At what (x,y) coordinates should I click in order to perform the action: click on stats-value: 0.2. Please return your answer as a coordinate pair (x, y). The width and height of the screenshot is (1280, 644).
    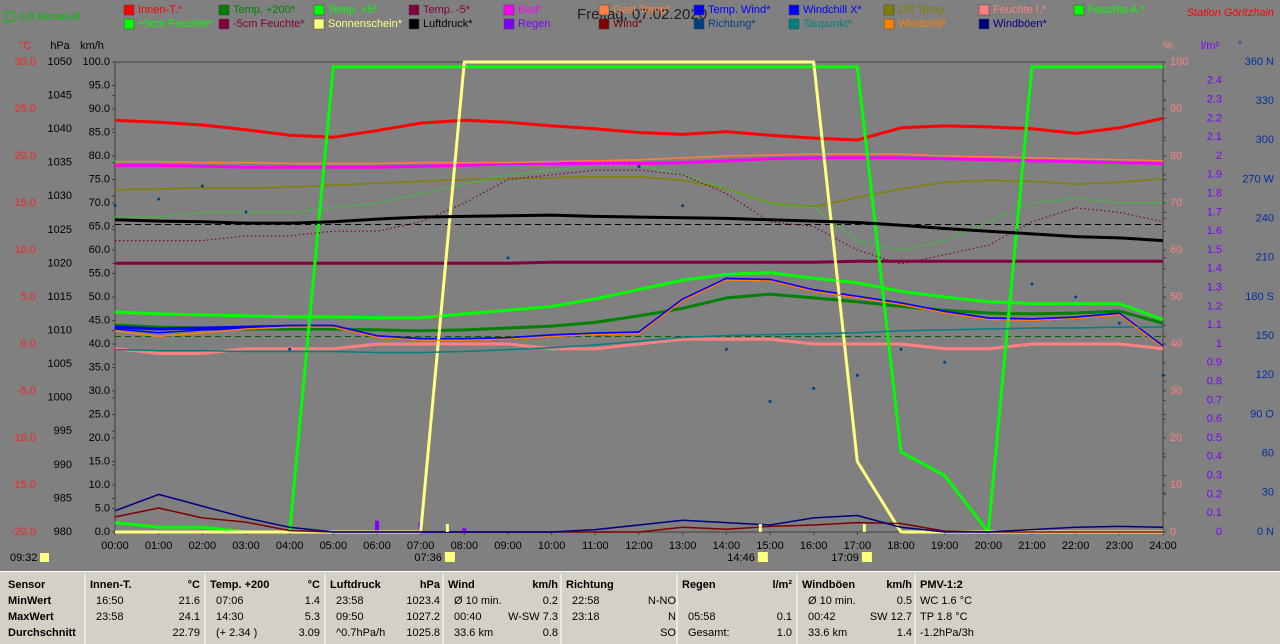
    Looking at the image, I should click on (550, 601).